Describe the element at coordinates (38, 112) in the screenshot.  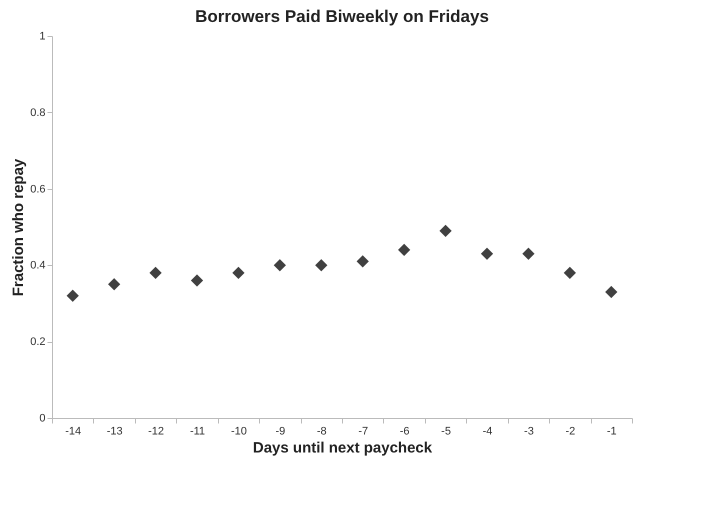
I see `y-tick-label: 0.8` at that location.